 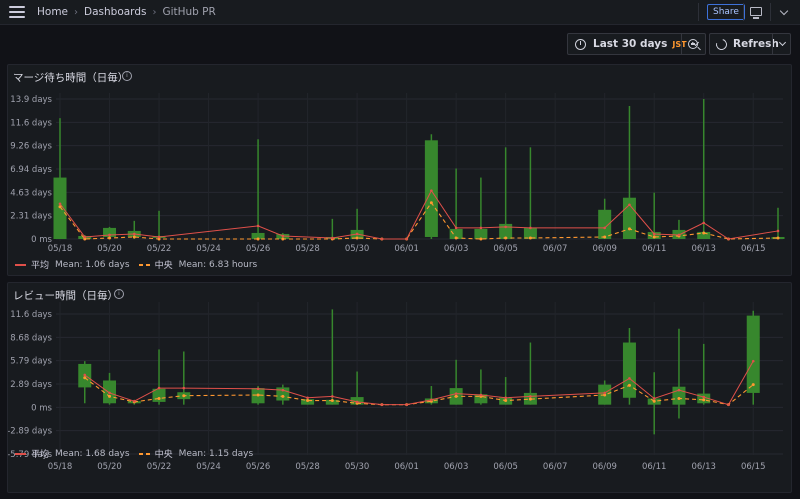 What do you see at coordinates (53, 12) in the screenshot?
I see `breadcrumb-home: Home` at bounding box center [53, 12].